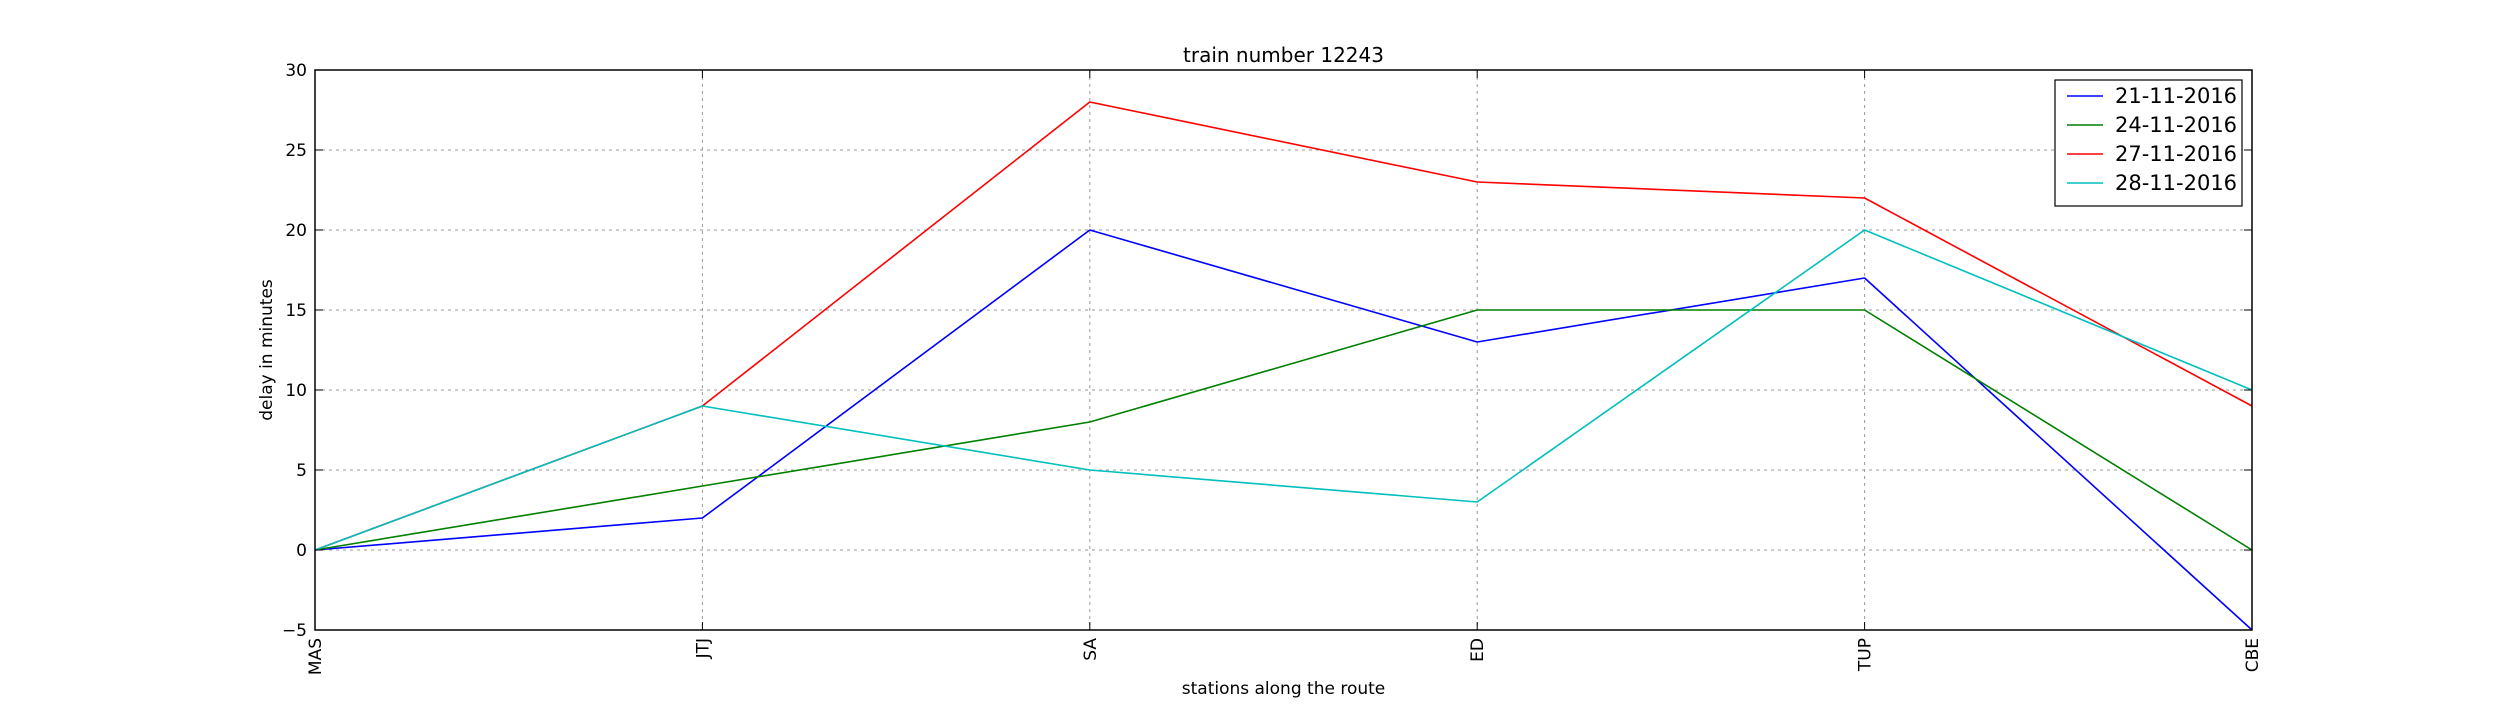 The height and width of the screenshot is (704, 2500). What do you see at coordinates (1478, 650) in the screenshot?
I see `x-tick-label: ED` at bounding box center [1478, 650].